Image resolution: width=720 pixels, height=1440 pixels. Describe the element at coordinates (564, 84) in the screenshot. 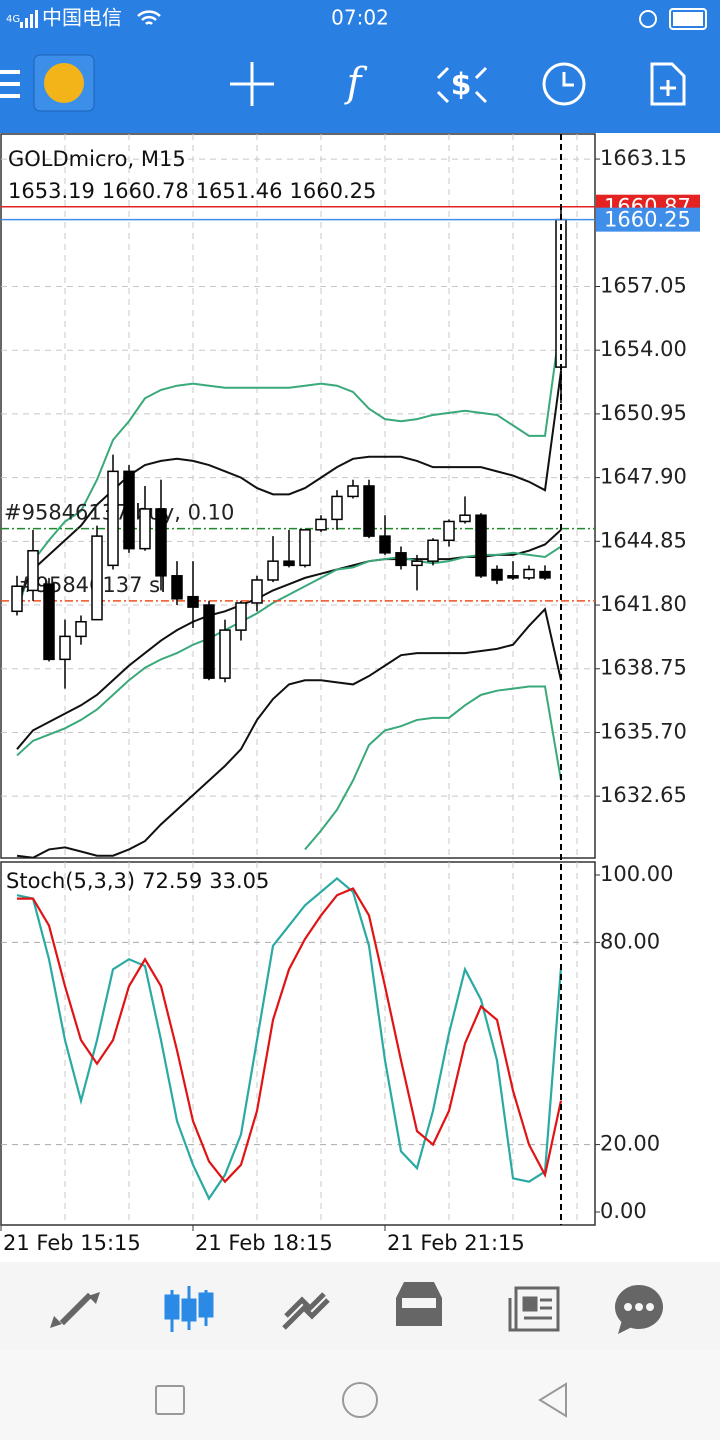

I see `period-button` at that location.